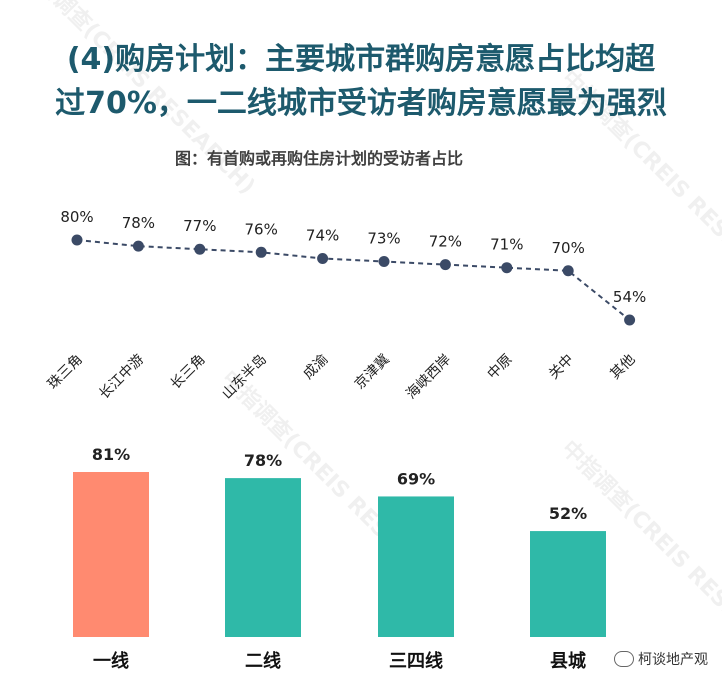 This screenshot has width=722, height=687. What do you see at coordinates (76, 217) in the screenshot?
I see `data-label: 80%` at bounding box center [76, 217].